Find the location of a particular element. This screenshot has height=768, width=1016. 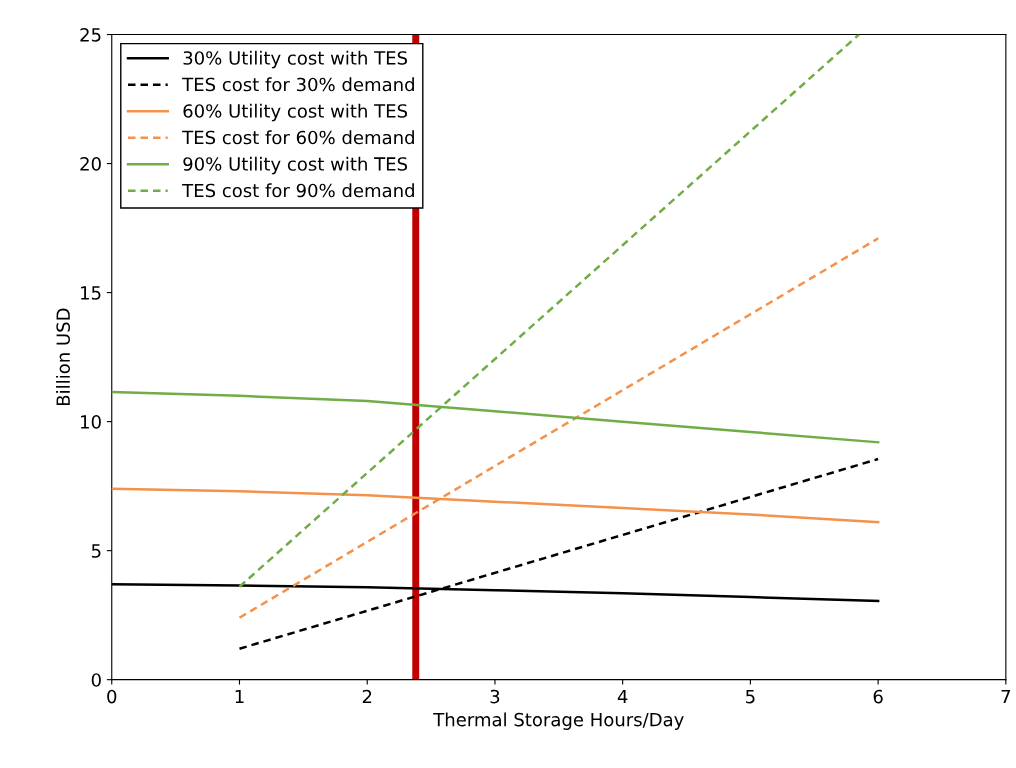

y-tick-label: 20 is located at coordinates (90, 164).